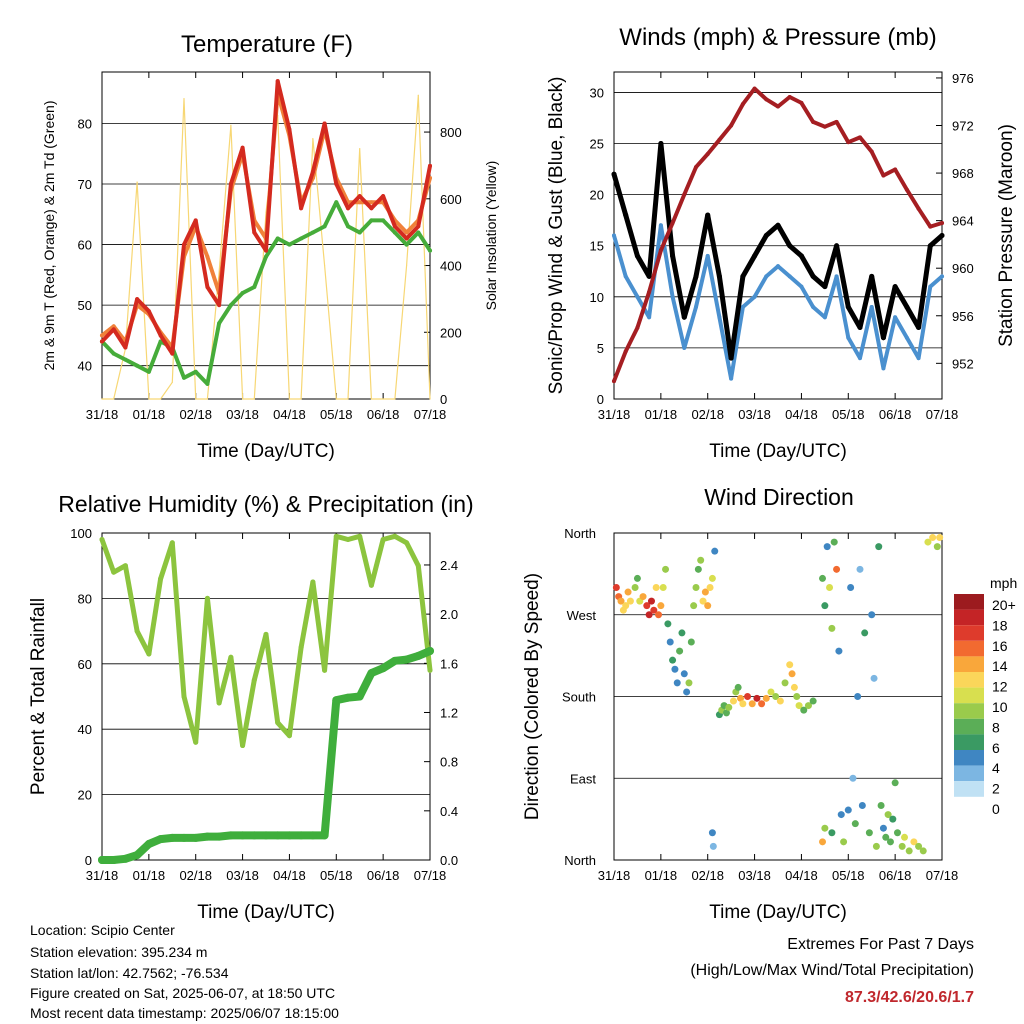 The image size is (1024, 1024). Describe the element at coordinates (449, 663) in the screenshot. I see `y2-tick-label: 1.6` at that location.